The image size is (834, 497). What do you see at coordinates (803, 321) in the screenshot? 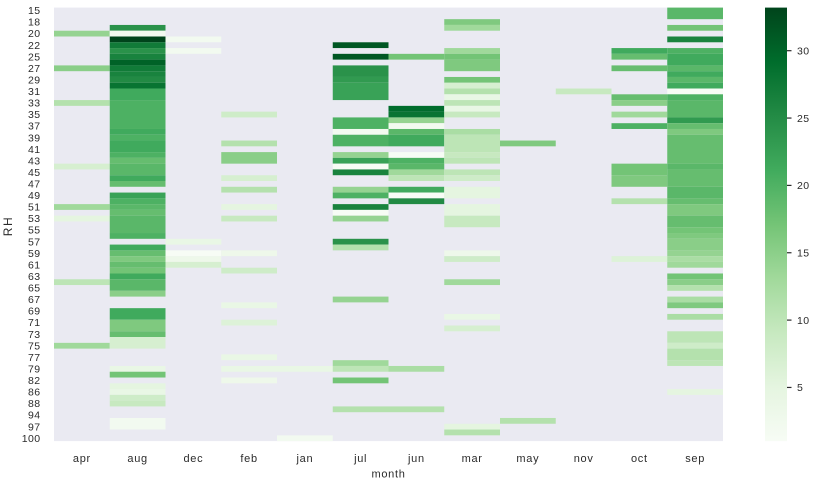
I see `svg-text: 10` at bounding box center [803, 321].